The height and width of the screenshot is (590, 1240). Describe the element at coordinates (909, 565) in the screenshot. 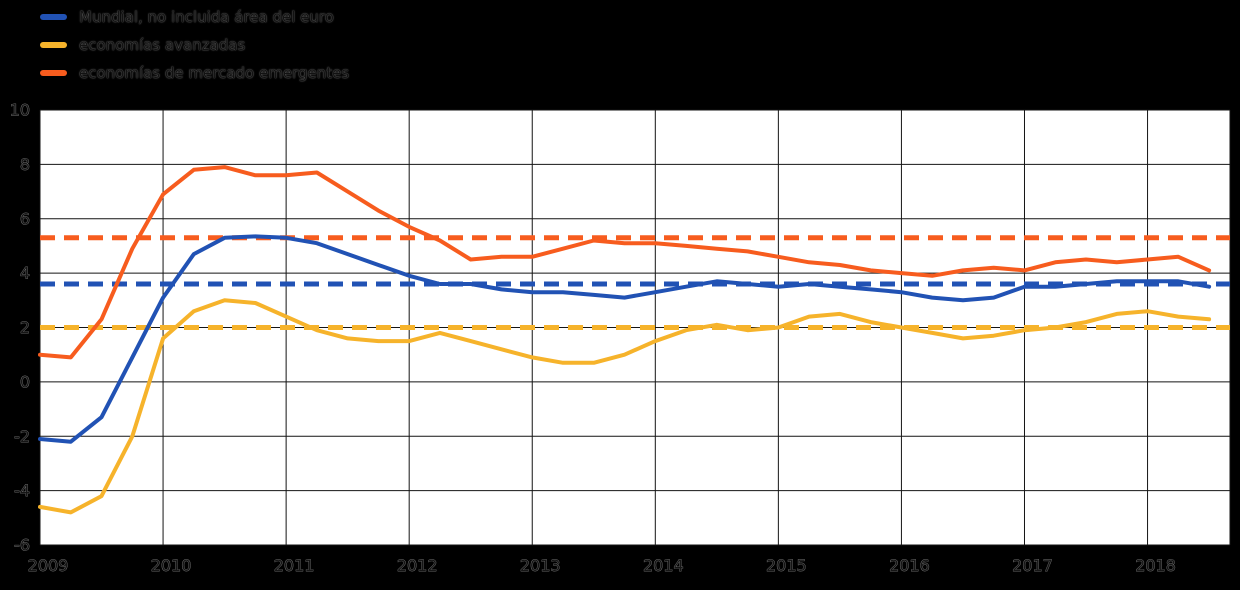

I see `x-axis-tick-label-2016: 2016` at that location.